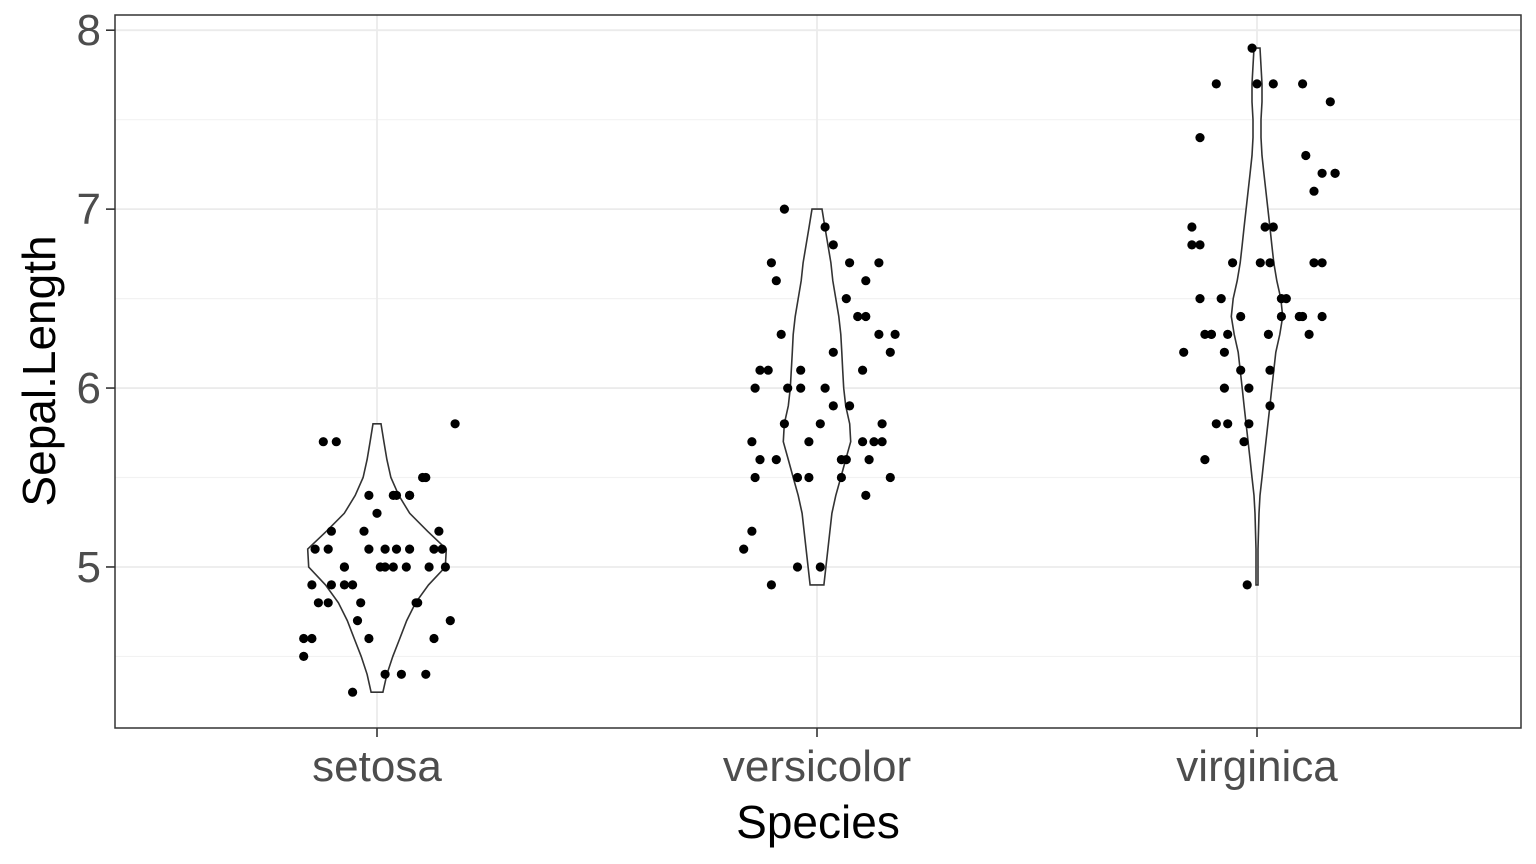 This screenshot has width=1536, height=864. I want to click on violin-setosa, so click(377, 558).